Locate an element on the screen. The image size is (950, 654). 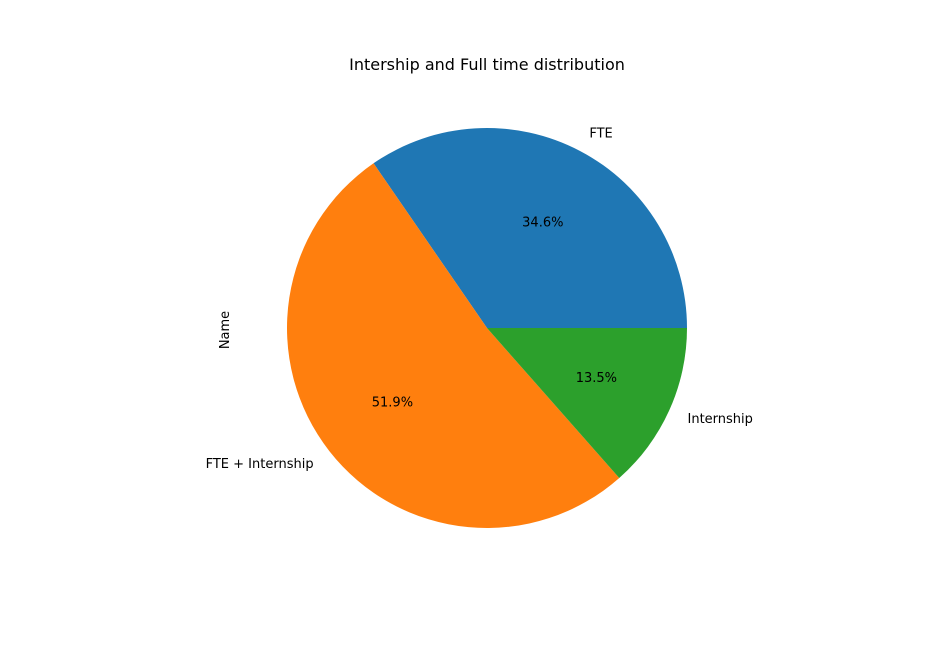
pie-slice-internship is located at coordinates (587, 403).